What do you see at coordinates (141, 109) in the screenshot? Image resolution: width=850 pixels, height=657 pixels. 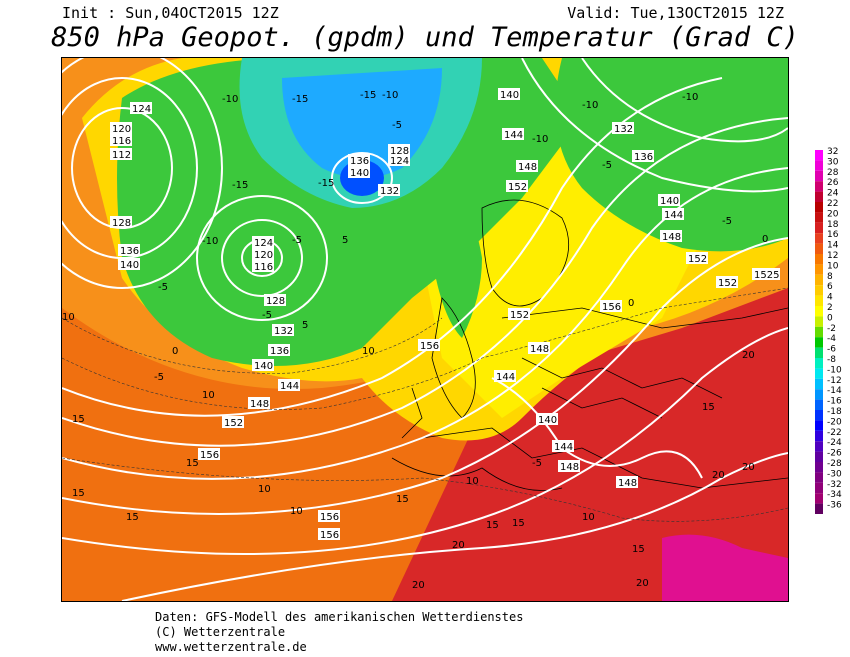 I see `geo-label-124: 124` at bounding box center [141, 109].